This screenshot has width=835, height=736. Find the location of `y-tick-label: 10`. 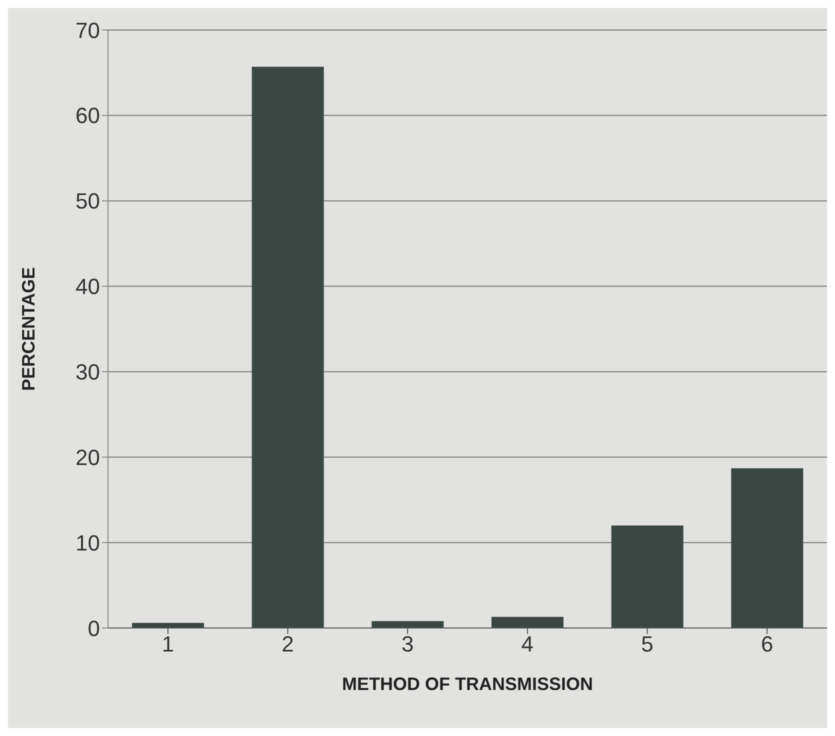

y-tick-label: 10 is located at coordinates (88, 543).